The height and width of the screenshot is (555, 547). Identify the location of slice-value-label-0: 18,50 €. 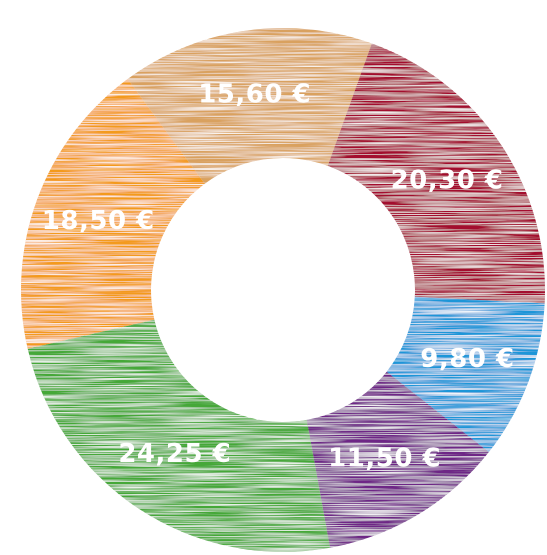
(98, 221).